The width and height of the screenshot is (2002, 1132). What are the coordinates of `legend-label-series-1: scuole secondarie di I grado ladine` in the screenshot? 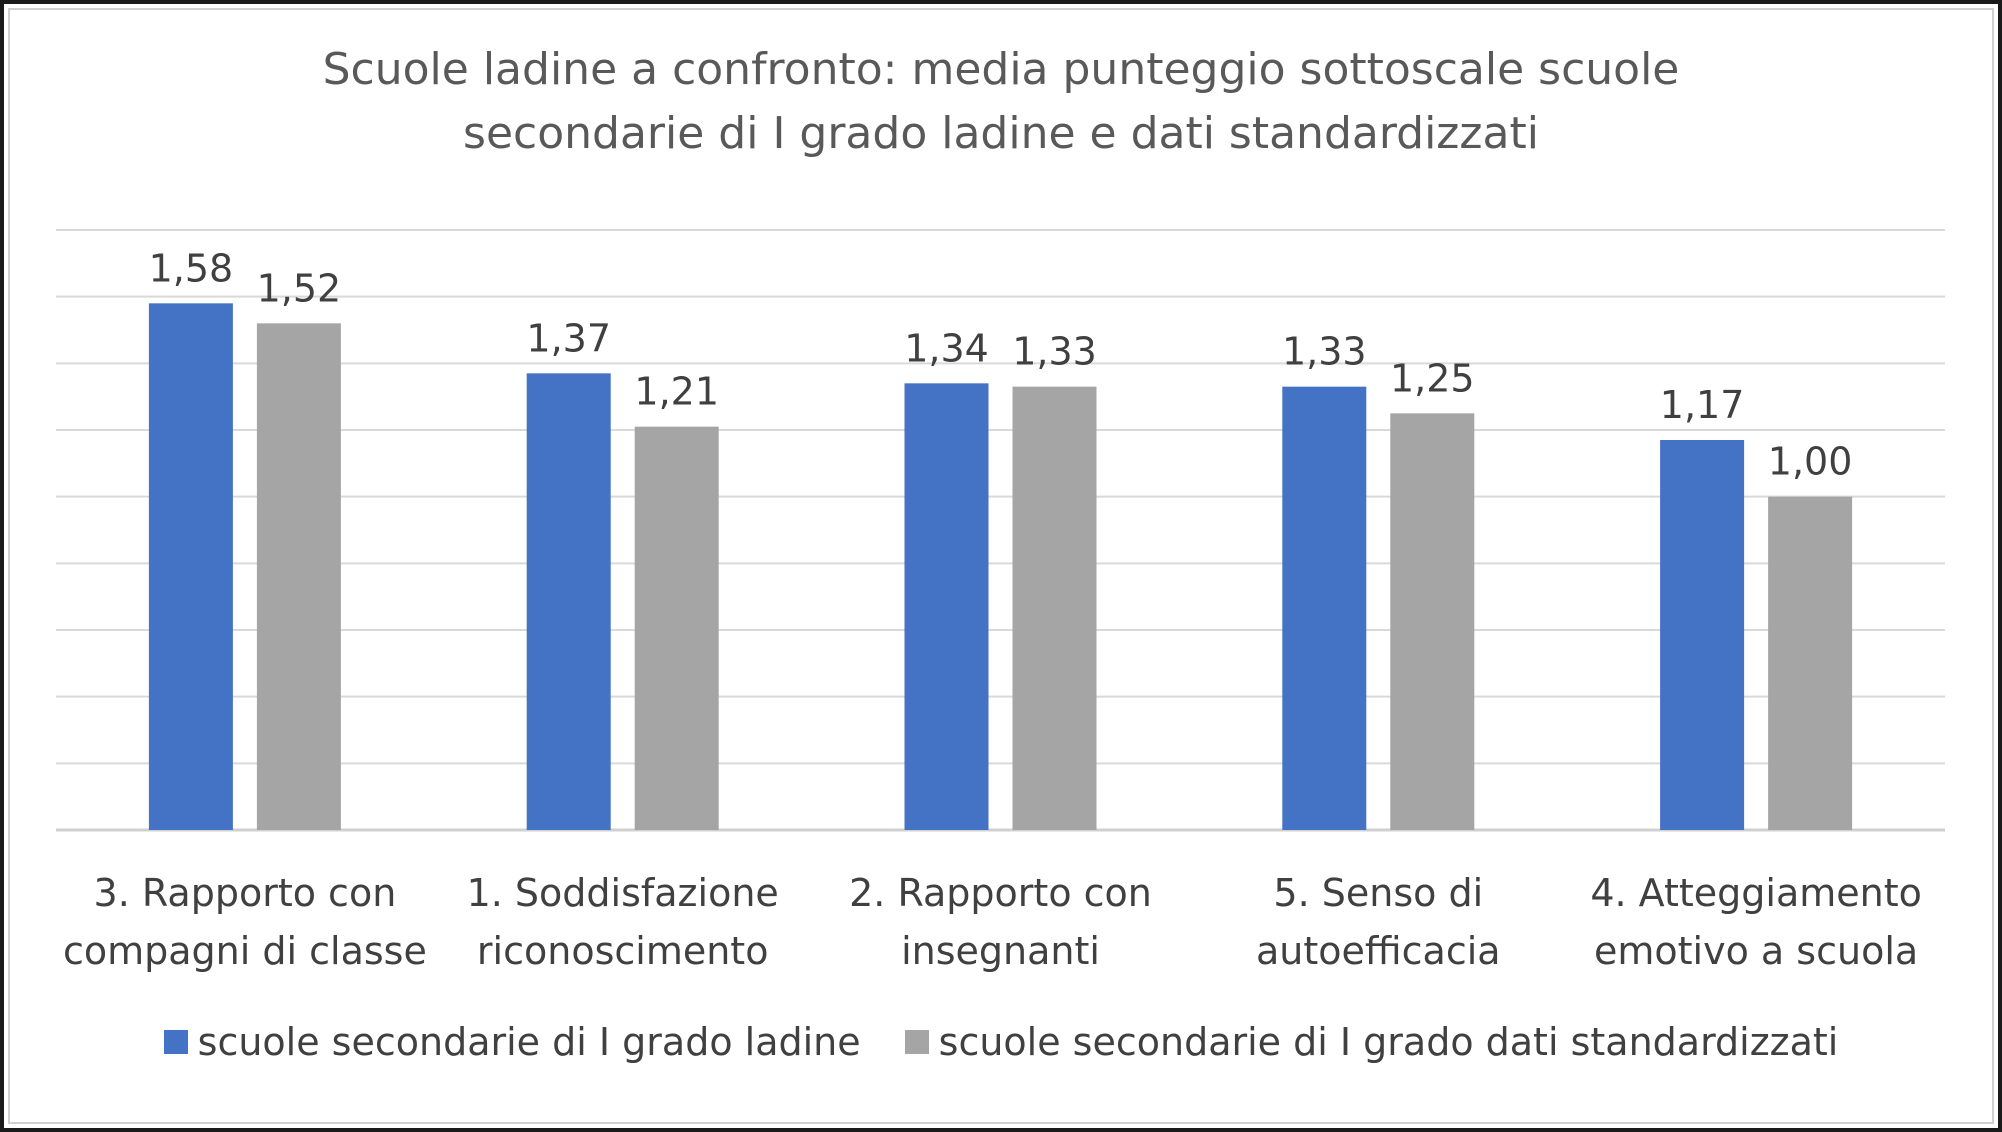 It's located at (529, 1042).